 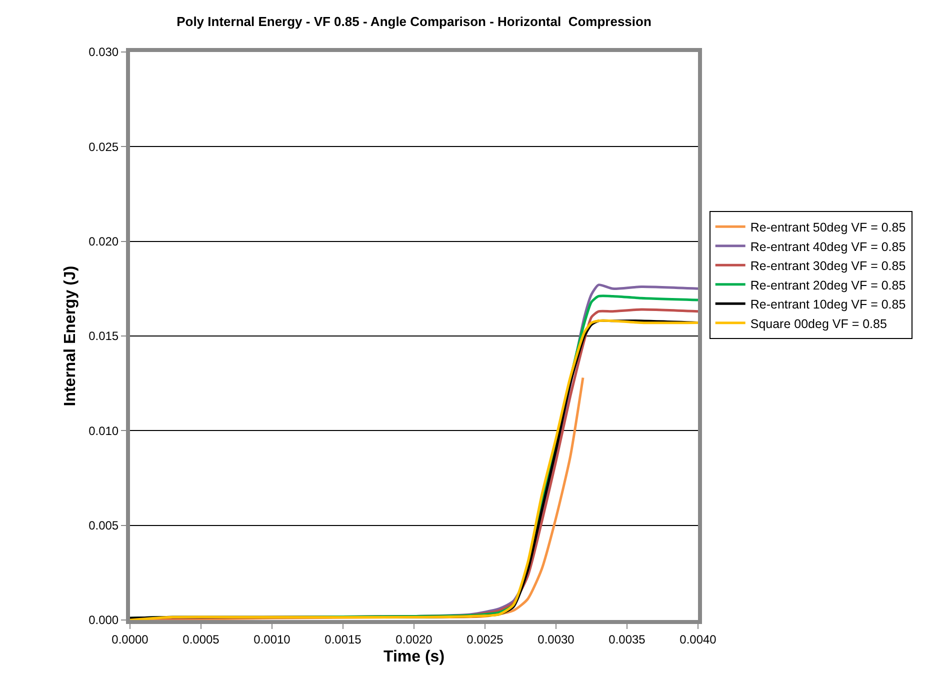 What do you see at coordinates (828, 266) in the screenshot?
I see `legend-label: Re-entrant 30deg VF = 0.85` at bounding box center [828, 266].